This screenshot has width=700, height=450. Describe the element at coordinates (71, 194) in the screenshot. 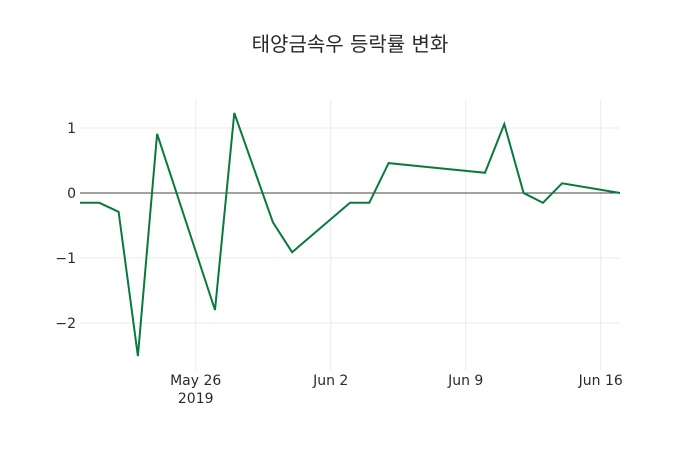

I see `y-tick-label: 0` at that location.